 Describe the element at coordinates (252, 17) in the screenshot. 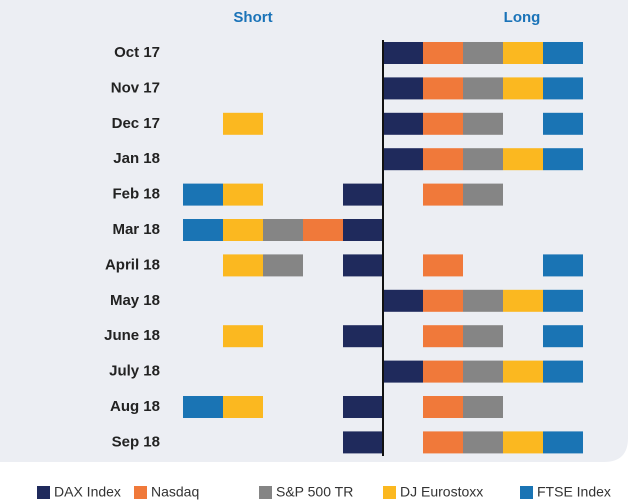

I see `short-header: Short` at that location.